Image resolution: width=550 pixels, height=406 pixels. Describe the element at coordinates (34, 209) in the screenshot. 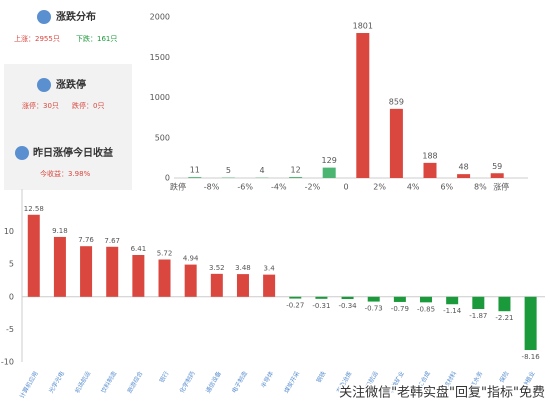

I see `value-label: 12.58` at that location.